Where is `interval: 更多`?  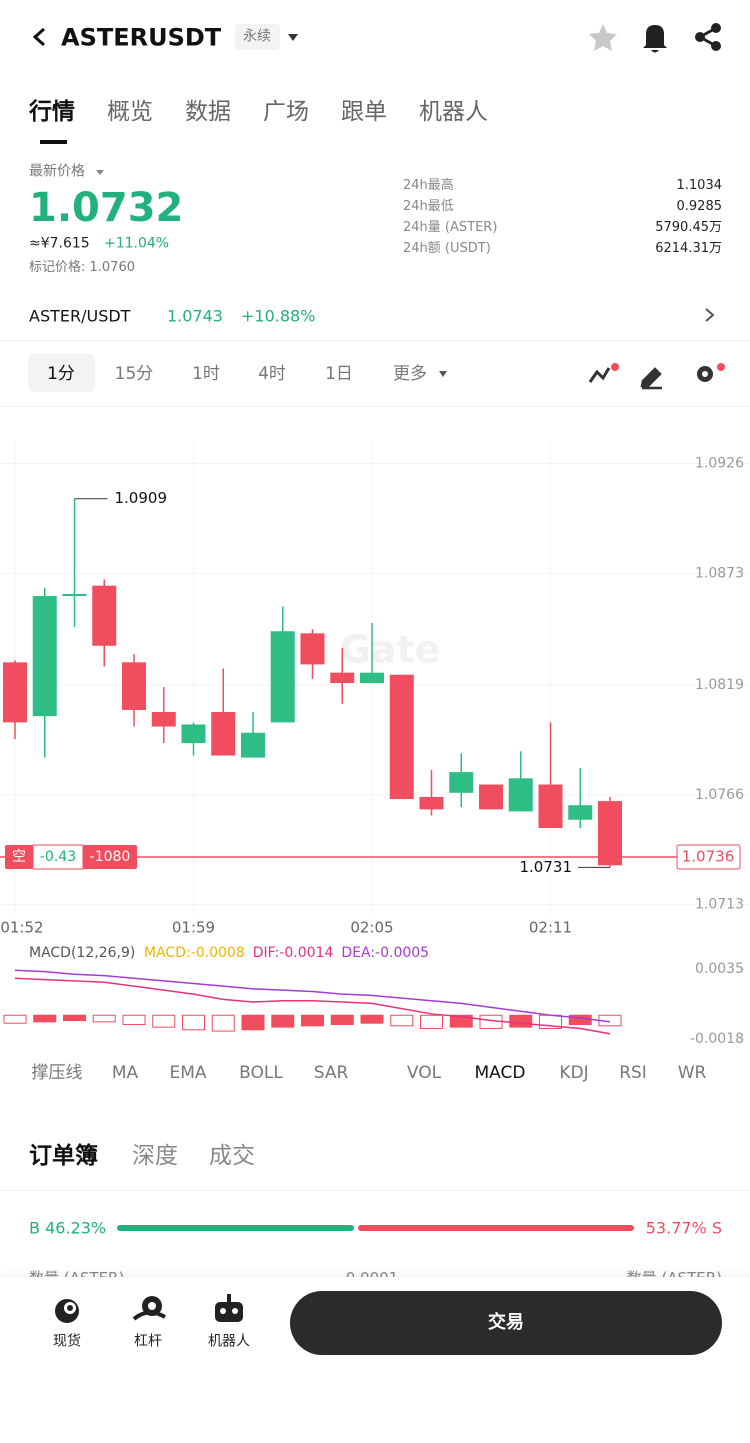
interval: 更多 is located at coordinates (410, 373).